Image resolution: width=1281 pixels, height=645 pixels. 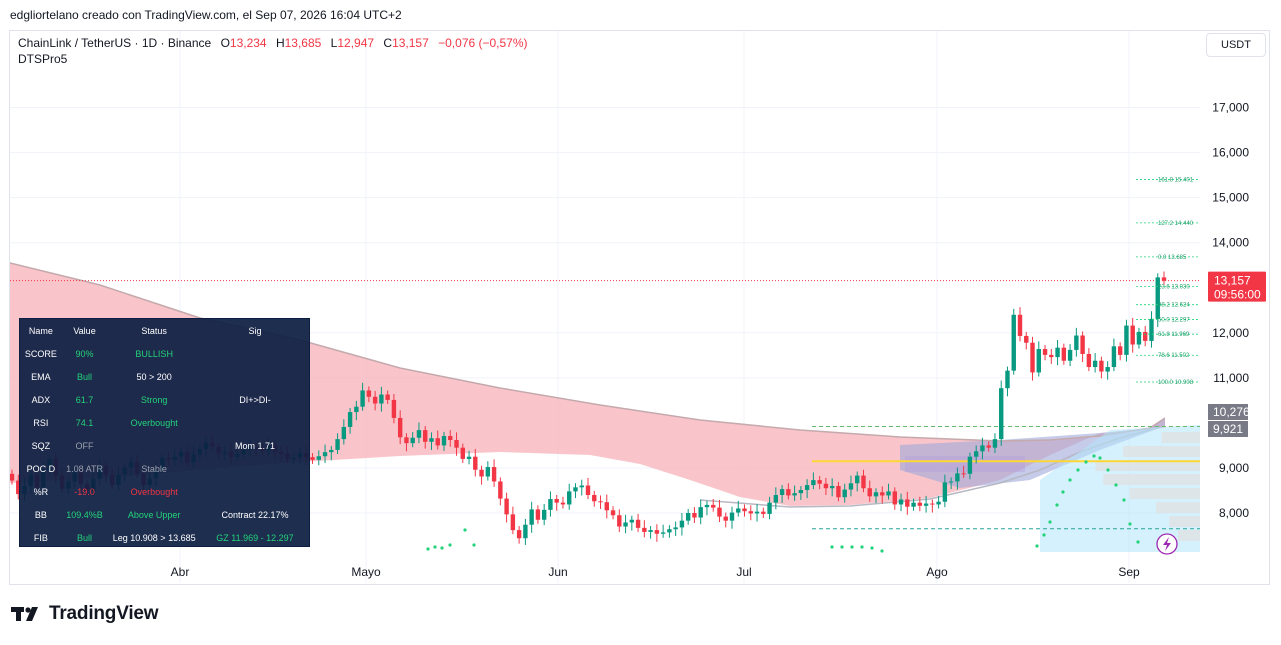 I want to click on y-tick-label: 15,000, so click(x=1230, y=198).